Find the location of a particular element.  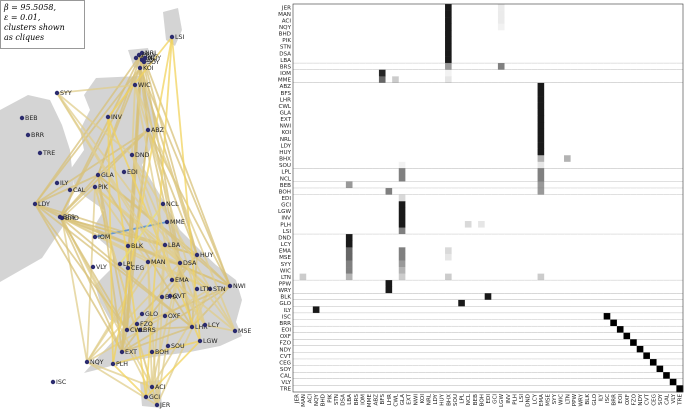

airport-label: NRL is located at coordinates (151, 53).